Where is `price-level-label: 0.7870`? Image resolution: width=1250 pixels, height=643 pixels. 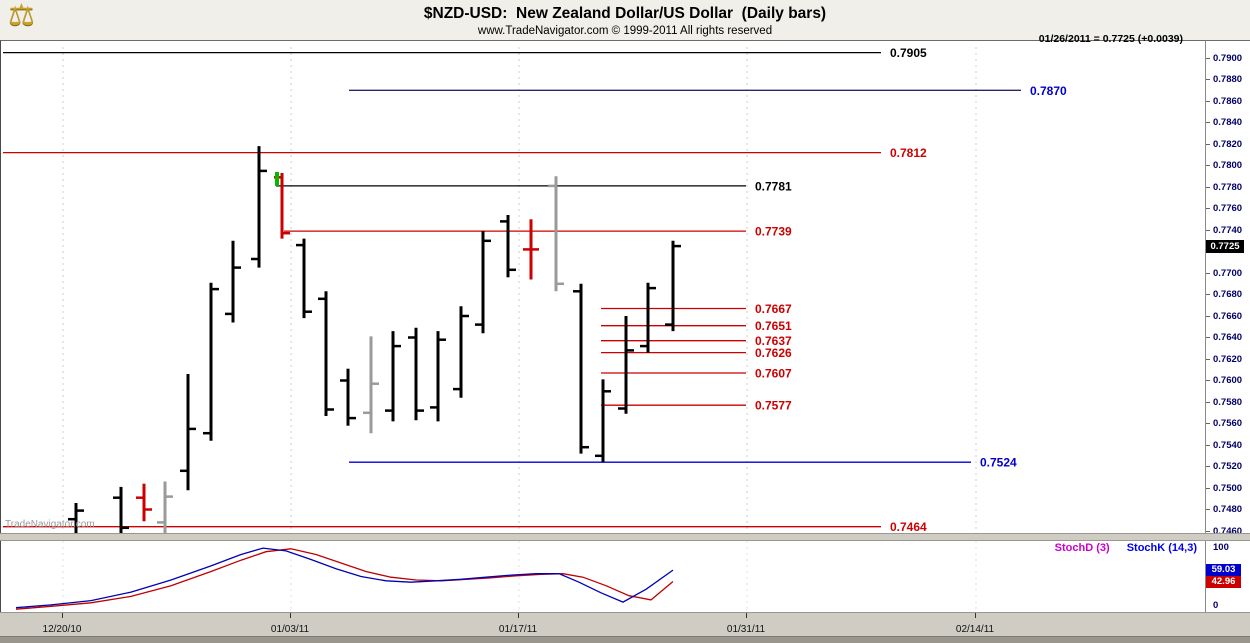
price-level-label: 0.7870 is located at coordinates (1048, 91).